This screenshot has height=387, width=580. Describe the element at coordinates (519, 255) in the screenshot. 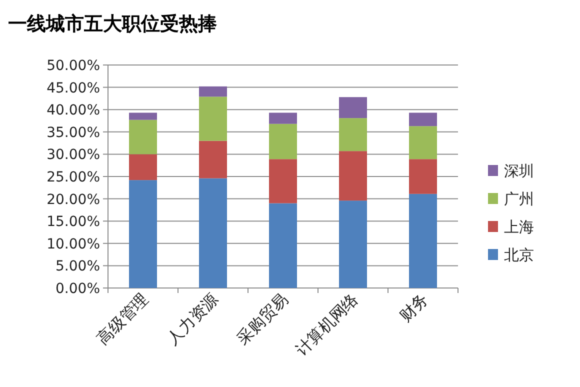

I see `legend-label: 北京` at that location.